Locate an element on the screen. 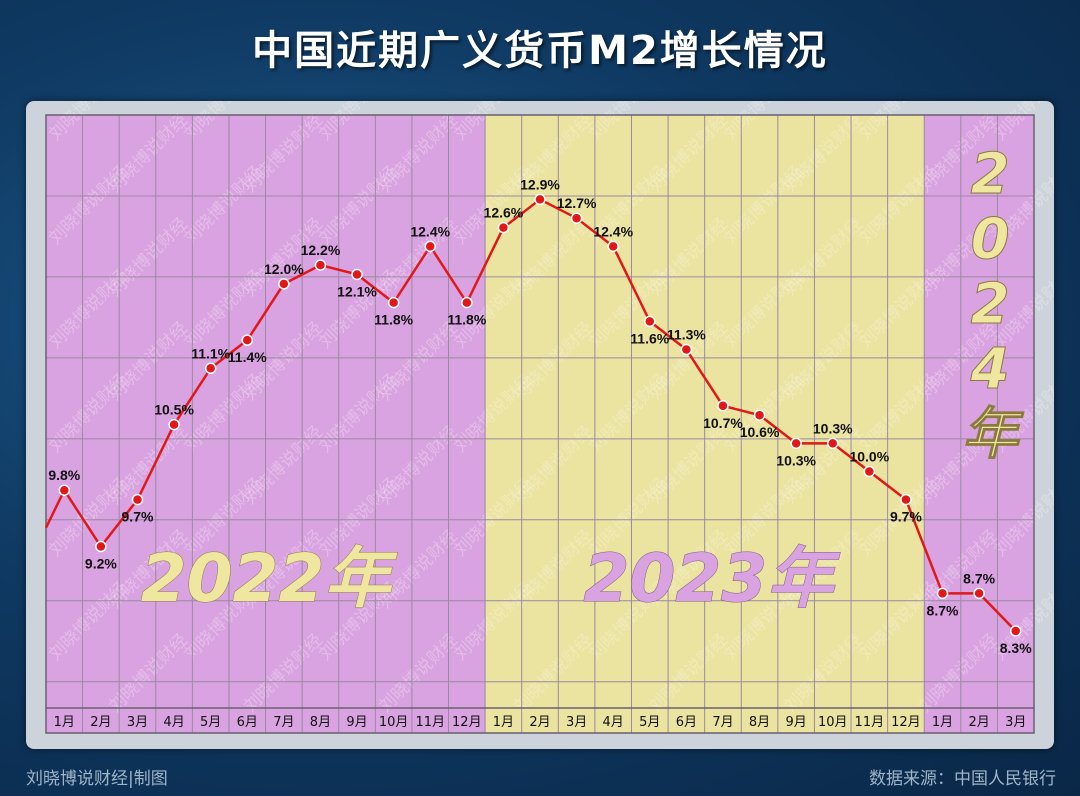 Image resolution: width=1080 pixels, height=796 pixels. x-tick-label-19: 8月 is located at coordinates (759, 722).